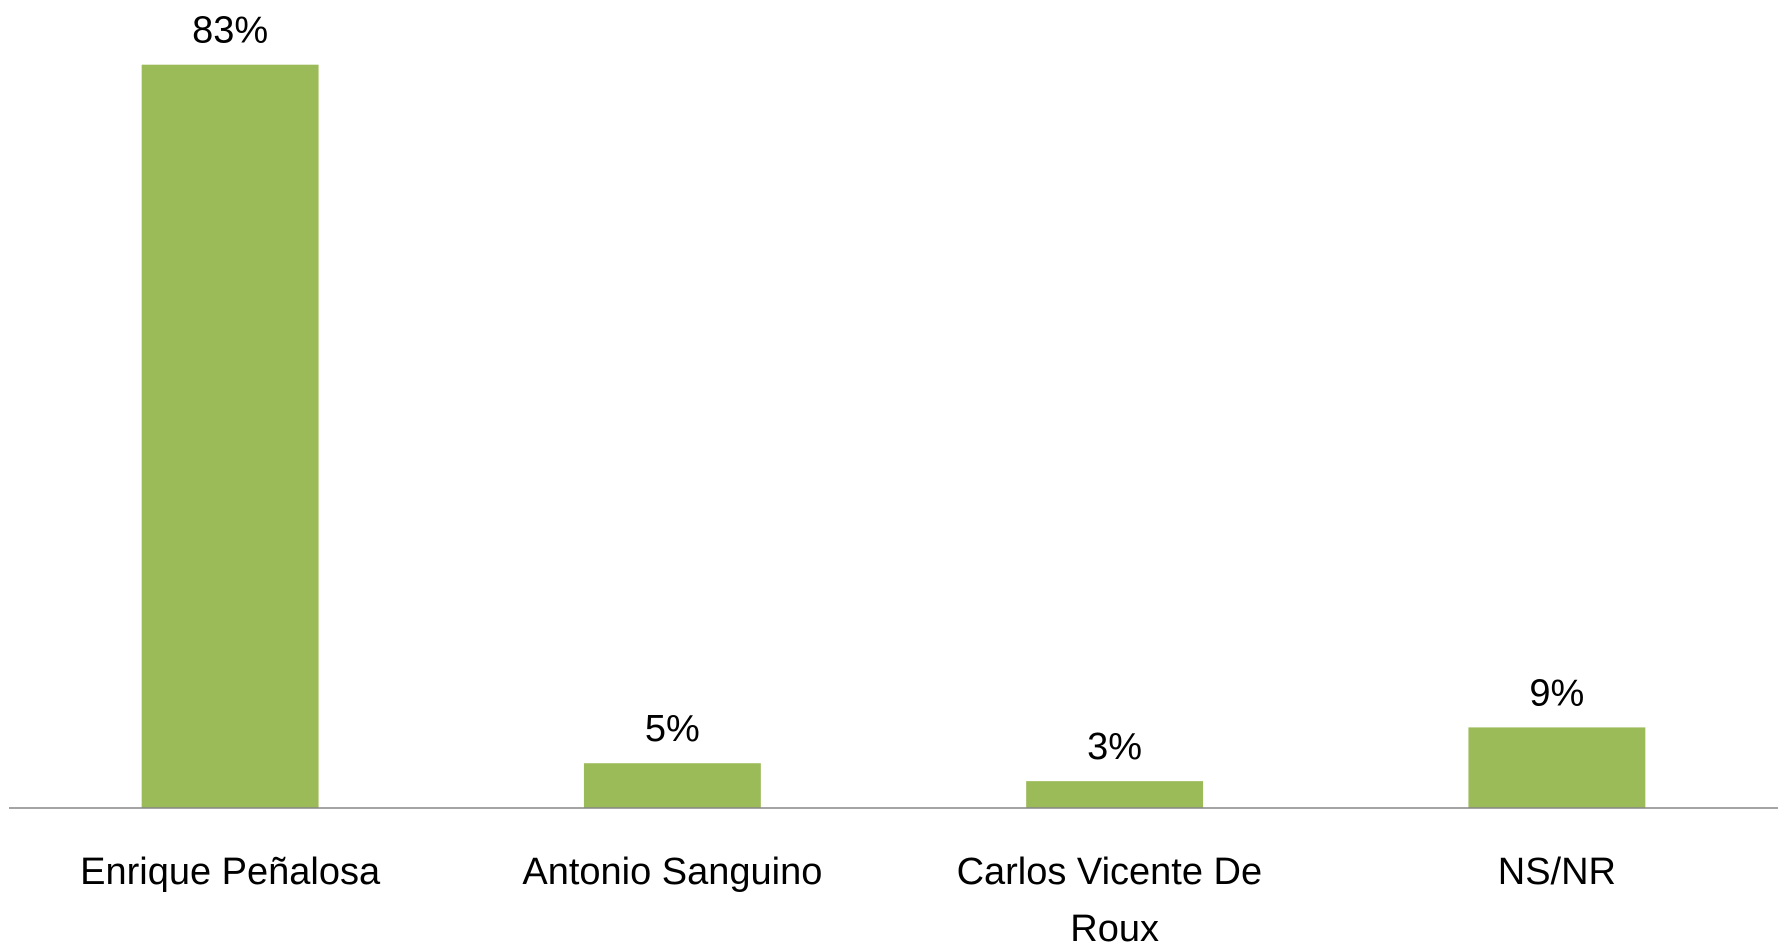 This screenshot has height=946, width=1781. What do you see at coordinates (230, 31) in the screenshot?
I see `data-label: 83%` at bounding box center [230, 31].